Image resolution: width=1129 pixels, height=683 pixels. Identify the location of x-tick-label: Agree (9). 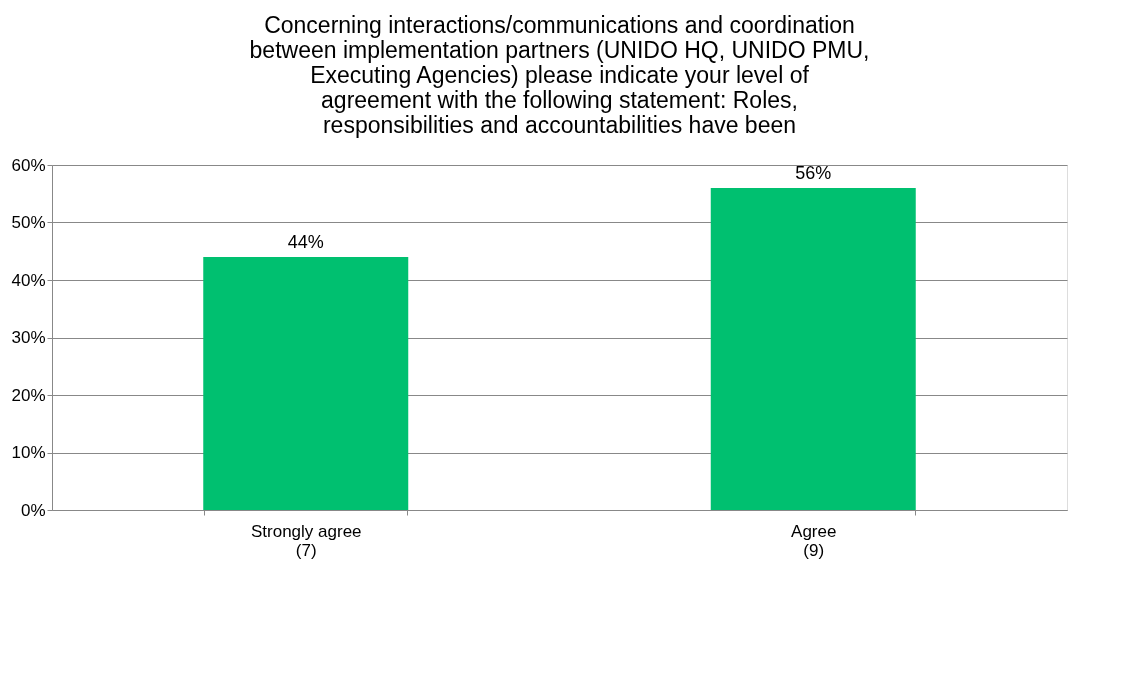
(814, 540).